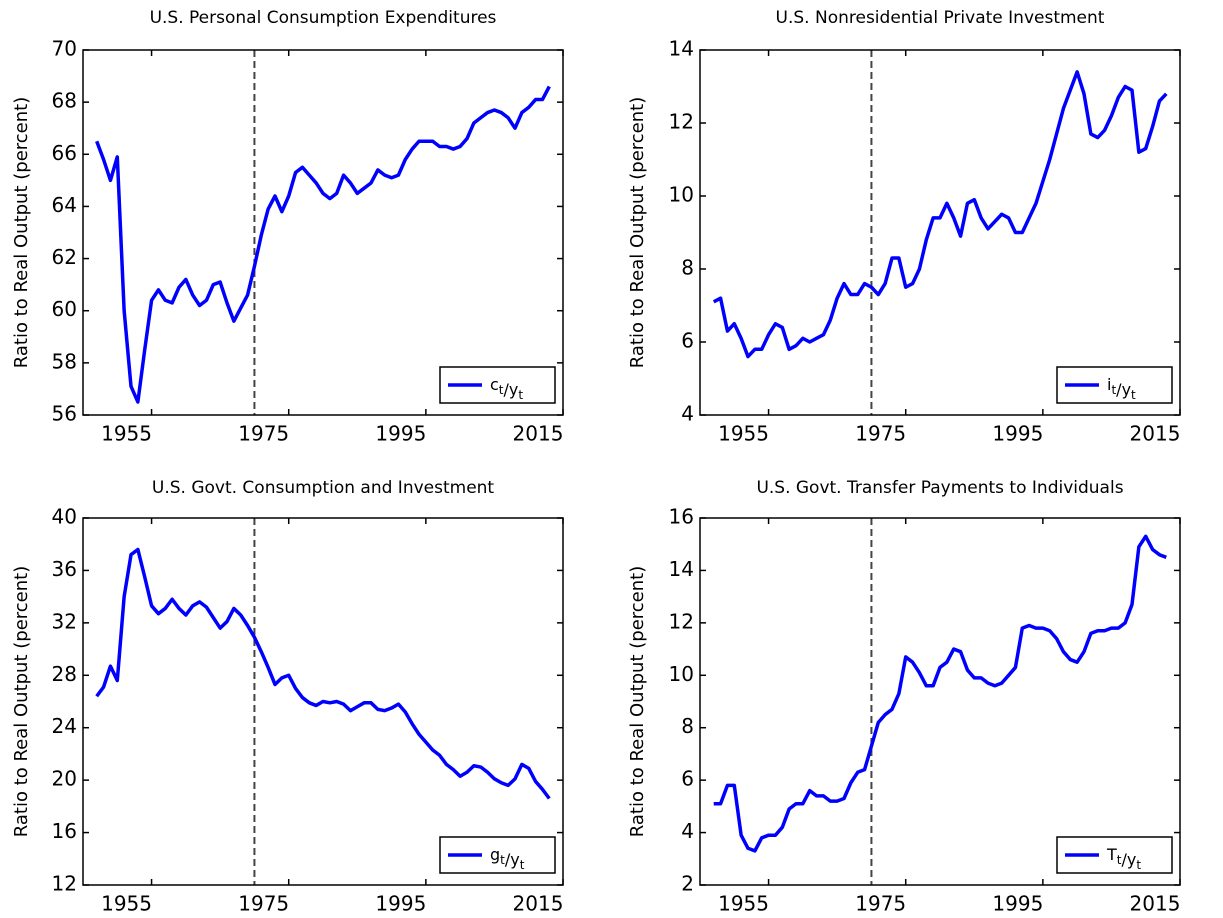  Describe the element at coordinates (940, 18) in the screenshot. I see `chart-title: U.S. Nonresidential Private Investment` at that location.